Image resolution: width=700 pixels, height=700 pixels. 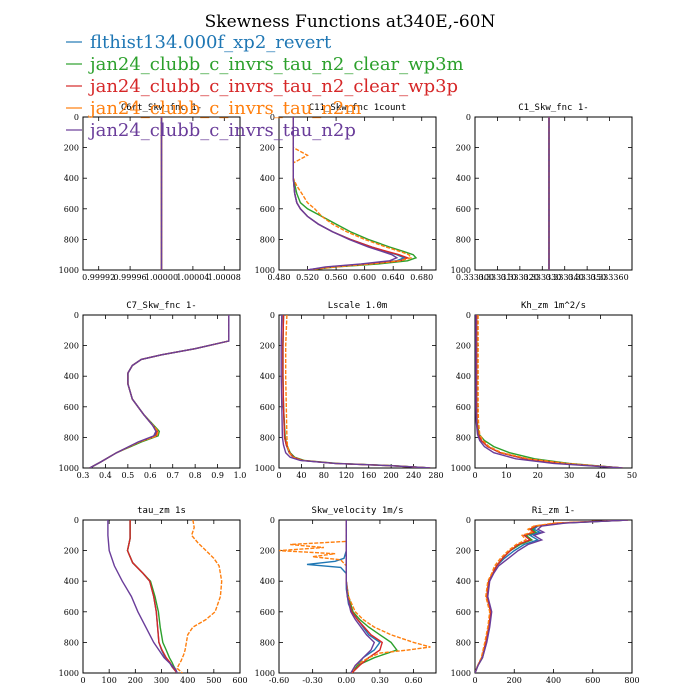 I want to click on x-tick-label: 0.7, so click(x=172, y=475).